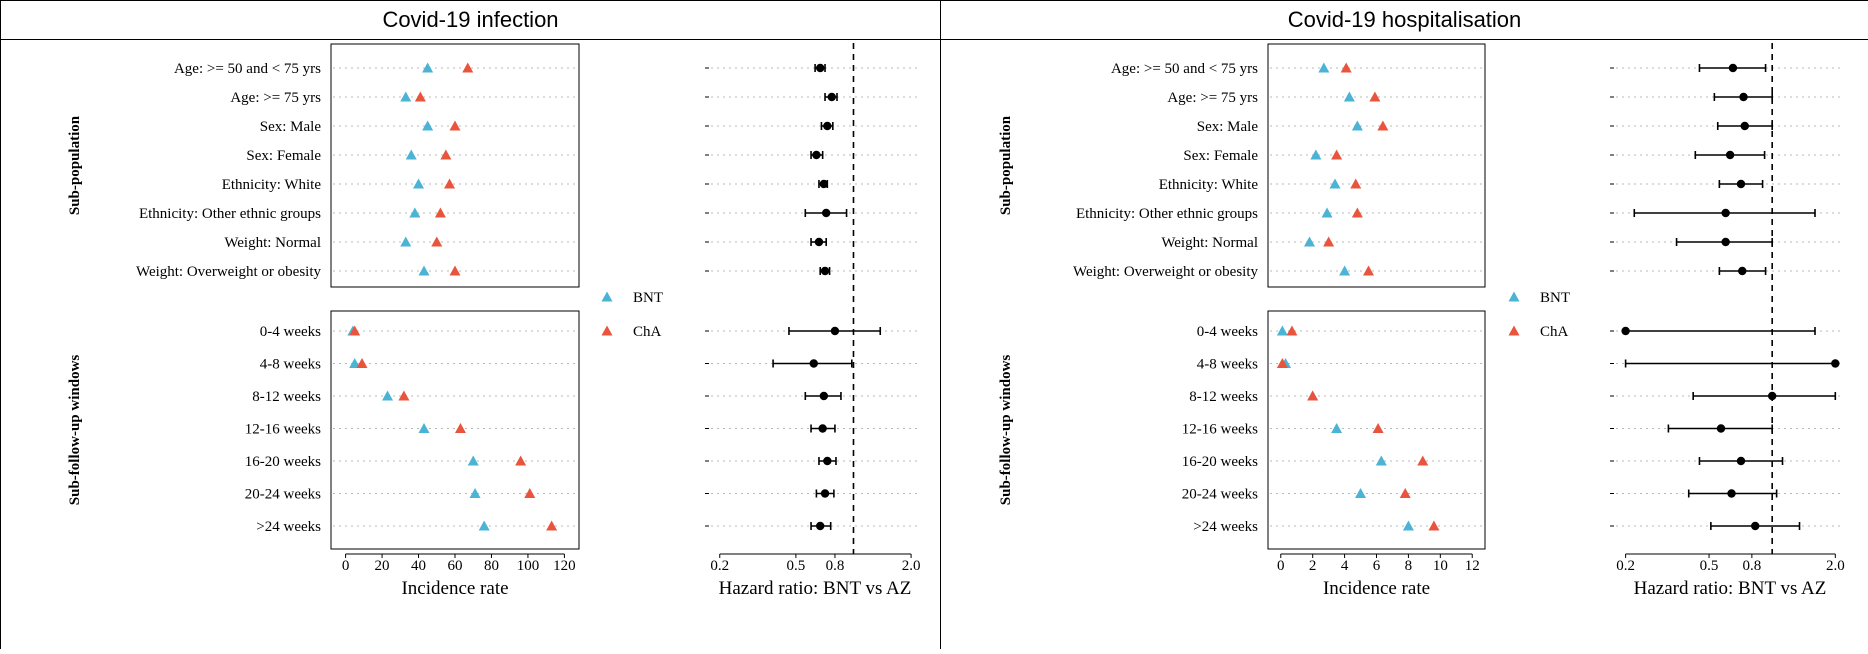 Image resolution: width=1868 pixels, height=654 pixels. What do you see at coordinates (272, 243) in the screenshot?
I see `row-label: Weight: Normal` at bounding box center [272, 243].